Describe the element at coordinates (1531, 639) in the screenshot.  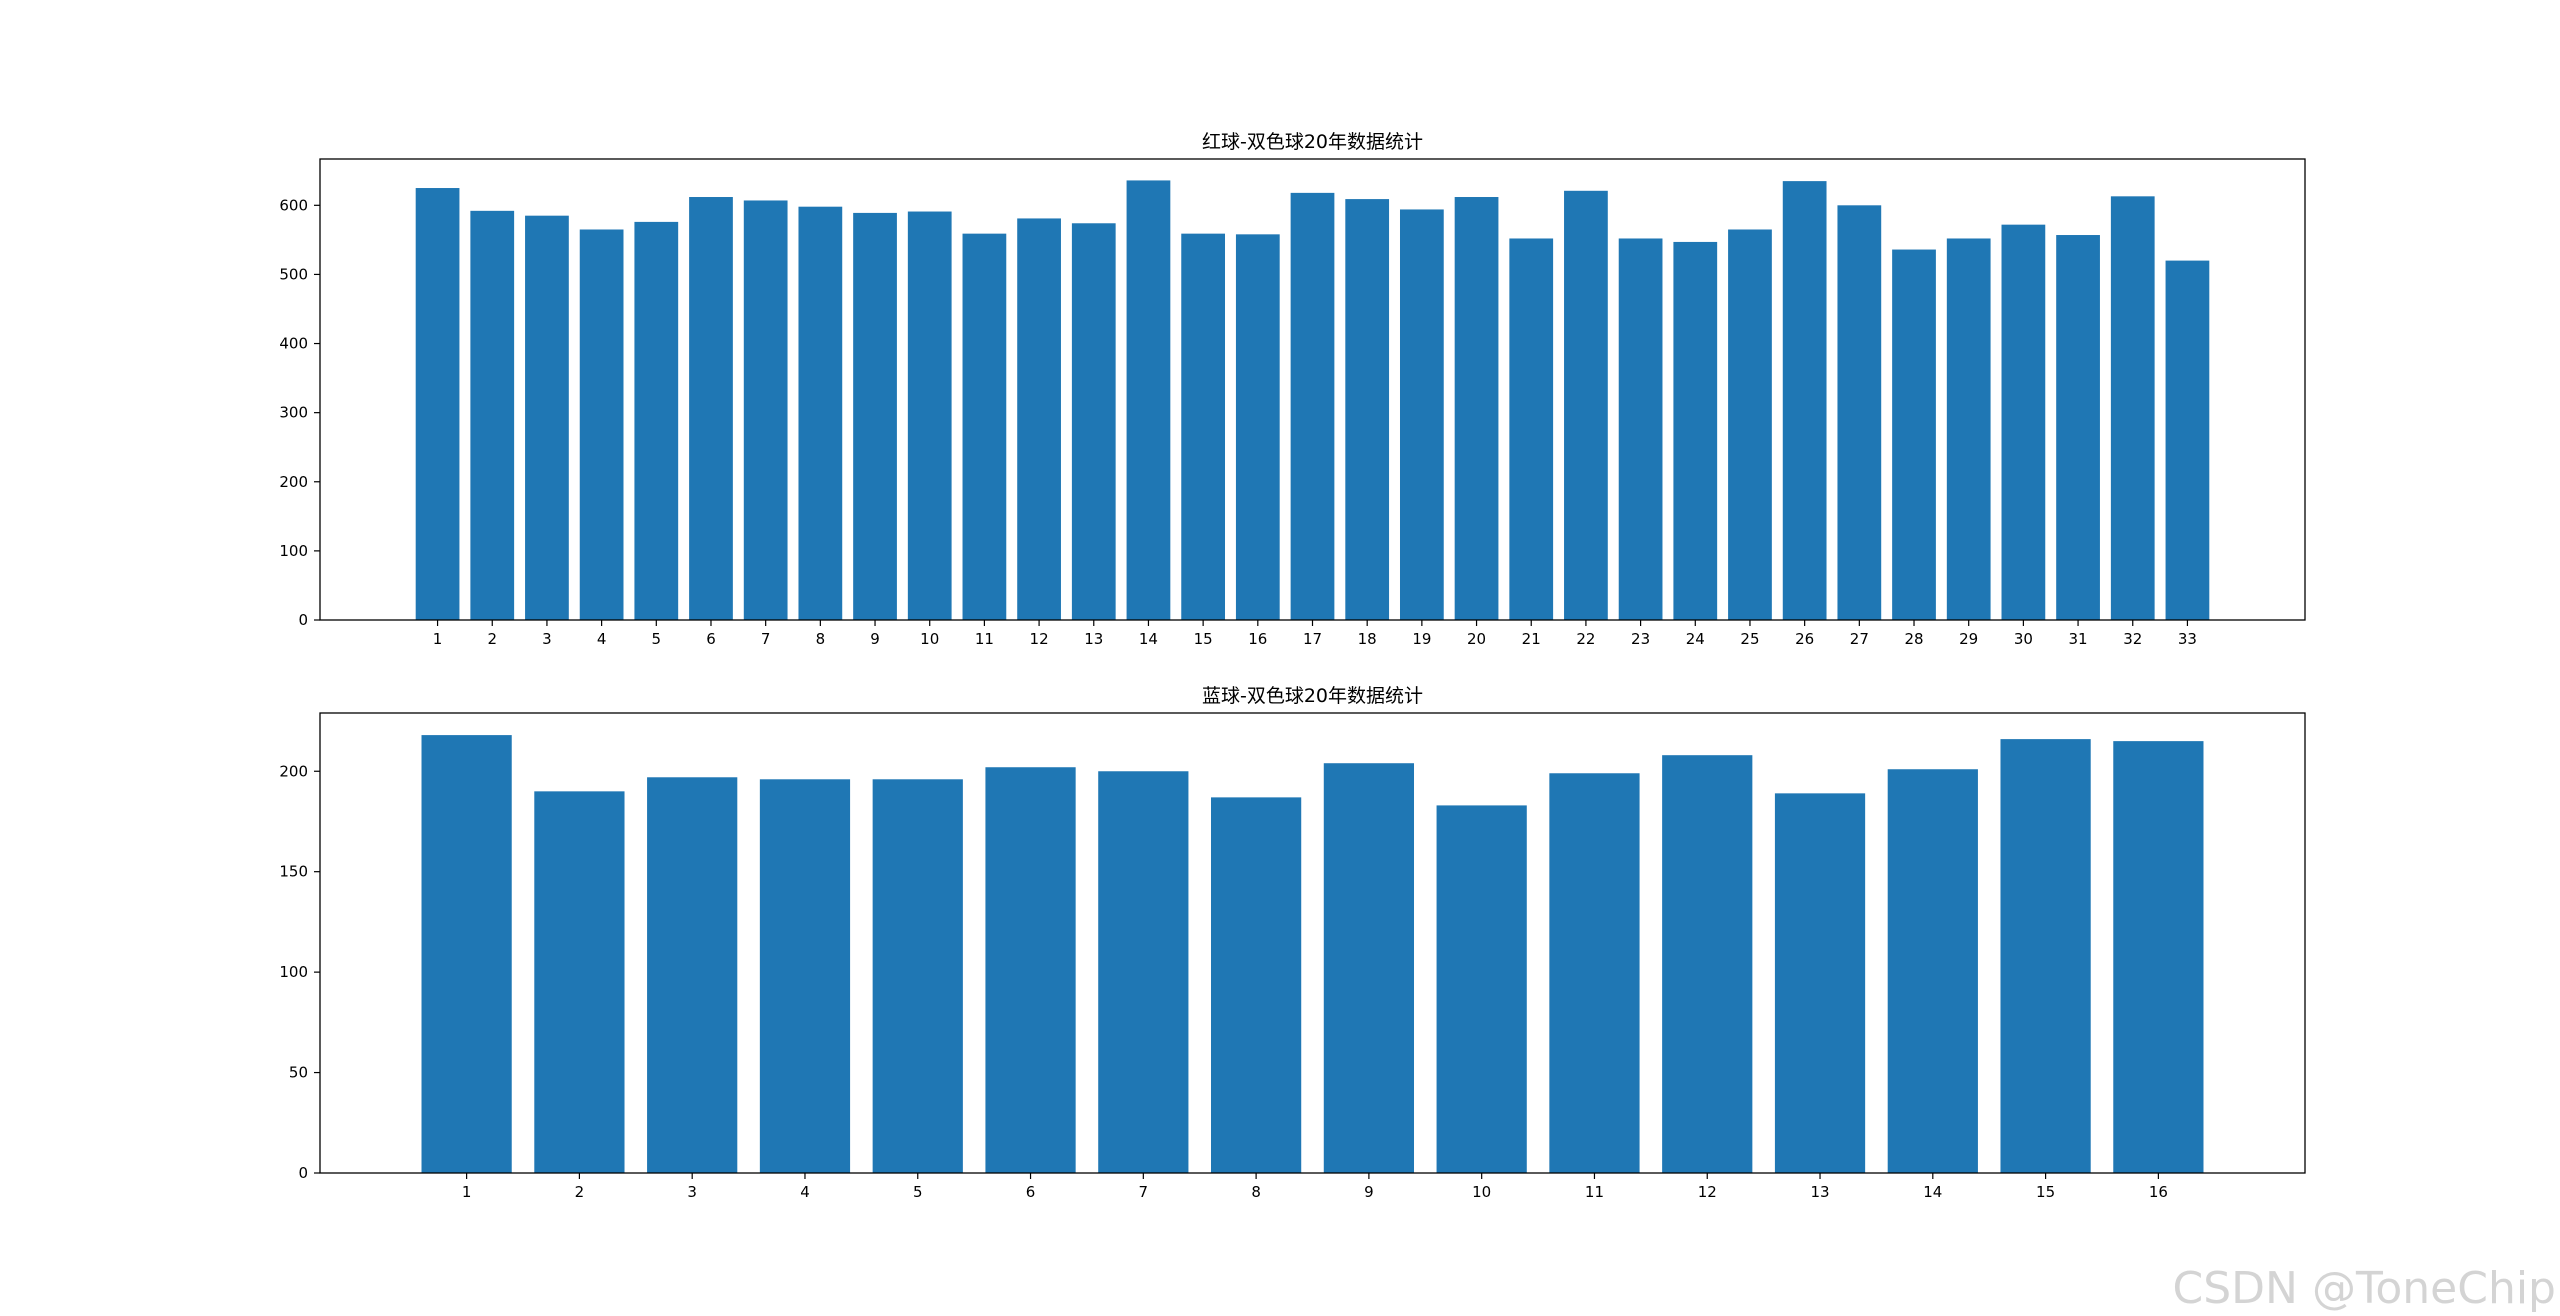
I see `x-tick-label: 21` at that location.